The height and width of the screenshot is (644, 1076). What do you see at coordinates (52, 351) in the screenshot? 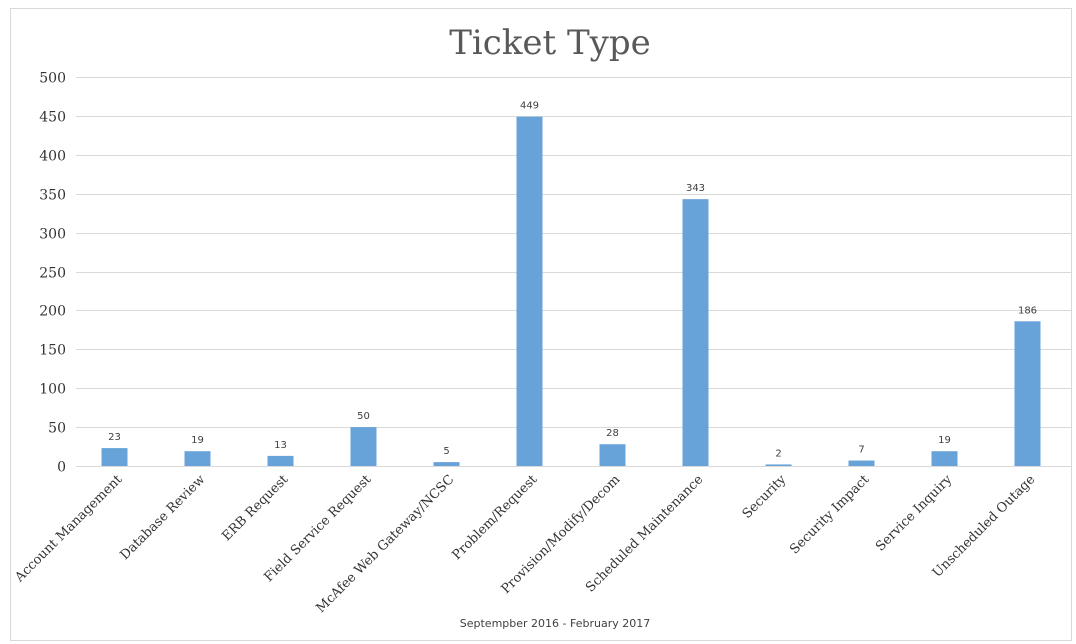
I see `y-tick-label: 150` at bounding box center [52, 351].